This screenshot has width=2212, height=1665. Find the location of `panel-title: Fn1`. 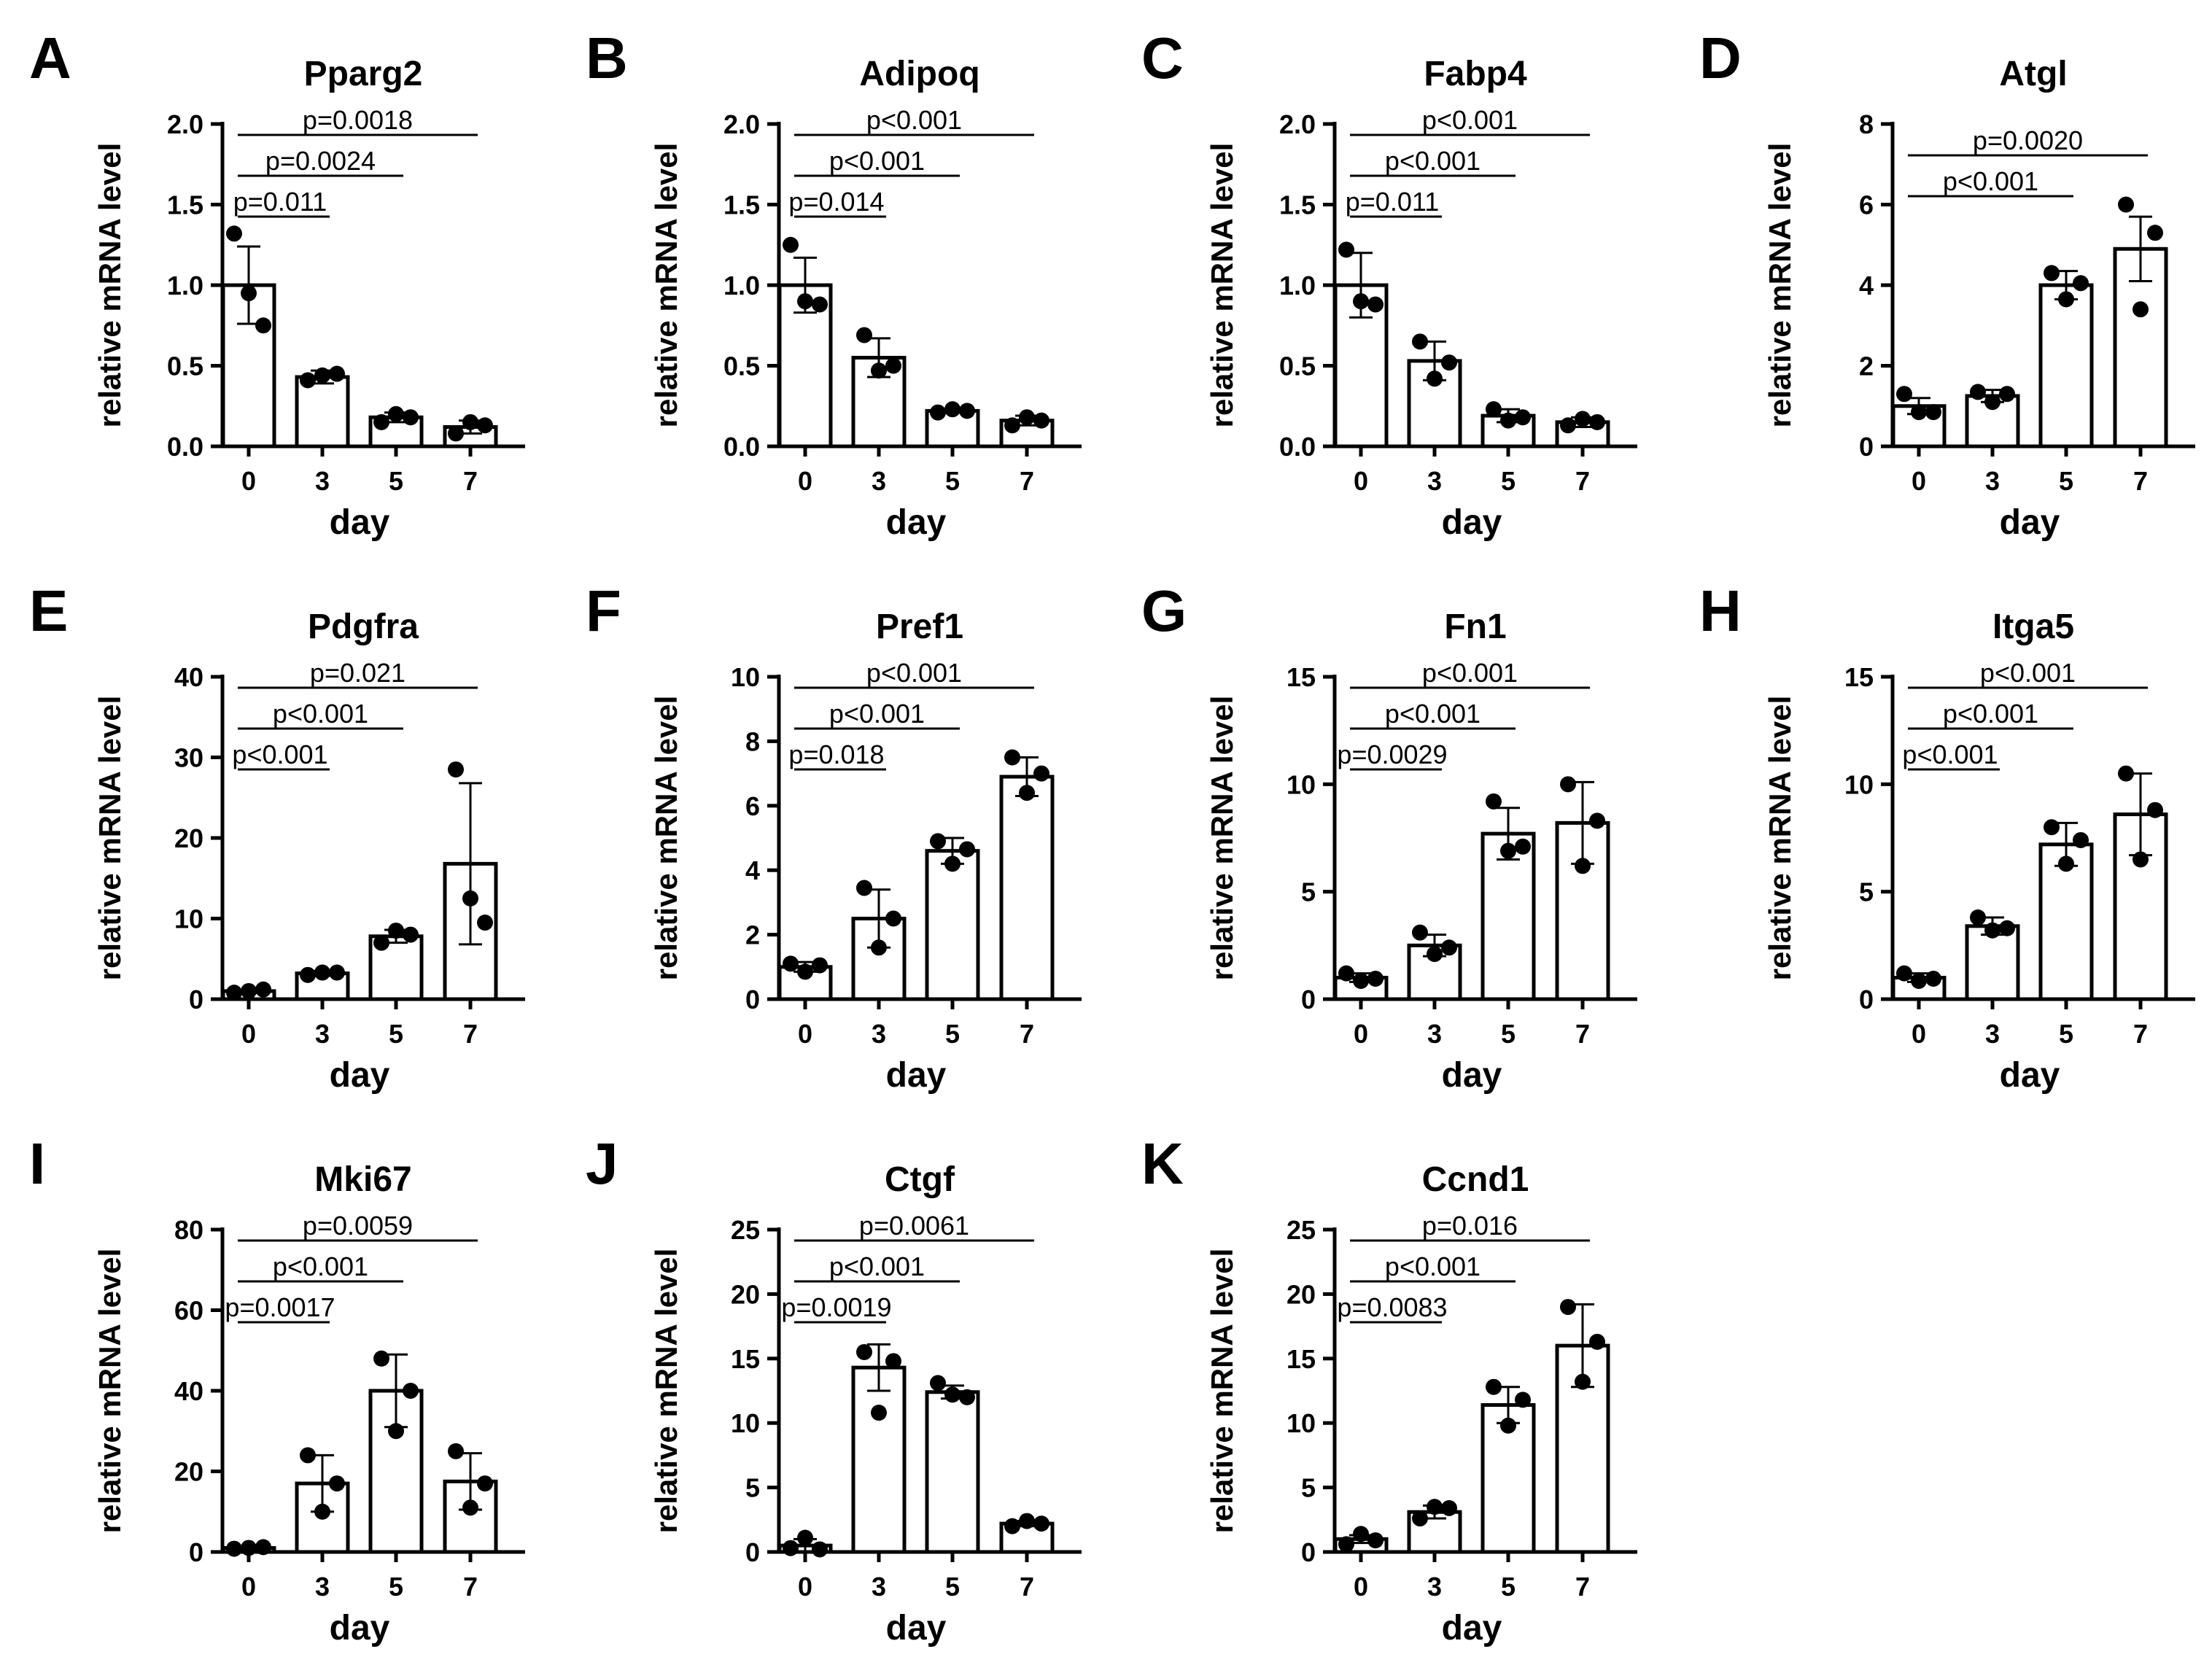

panel-title: Fn1 is located at coordinates (1475, 627).